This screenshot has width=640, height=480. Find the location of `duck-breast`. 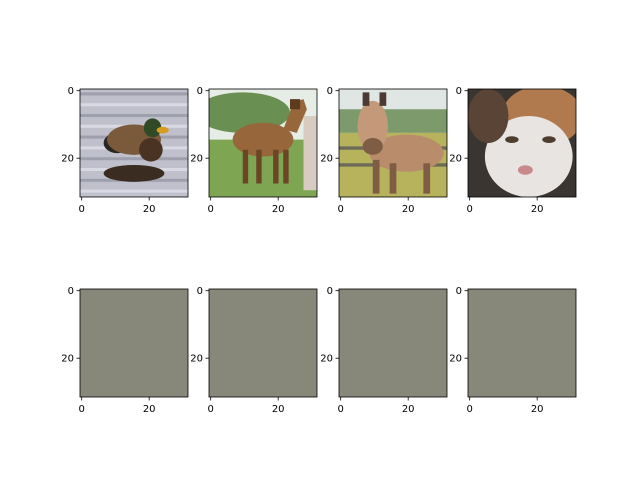

duck-breast is located at coordinates (151, 149).